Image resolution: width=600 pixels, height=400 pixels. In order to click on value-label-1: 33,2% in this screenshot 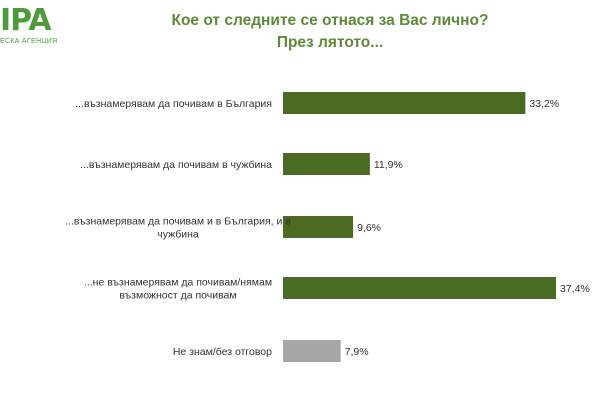, I will do `click(544, 104)`.